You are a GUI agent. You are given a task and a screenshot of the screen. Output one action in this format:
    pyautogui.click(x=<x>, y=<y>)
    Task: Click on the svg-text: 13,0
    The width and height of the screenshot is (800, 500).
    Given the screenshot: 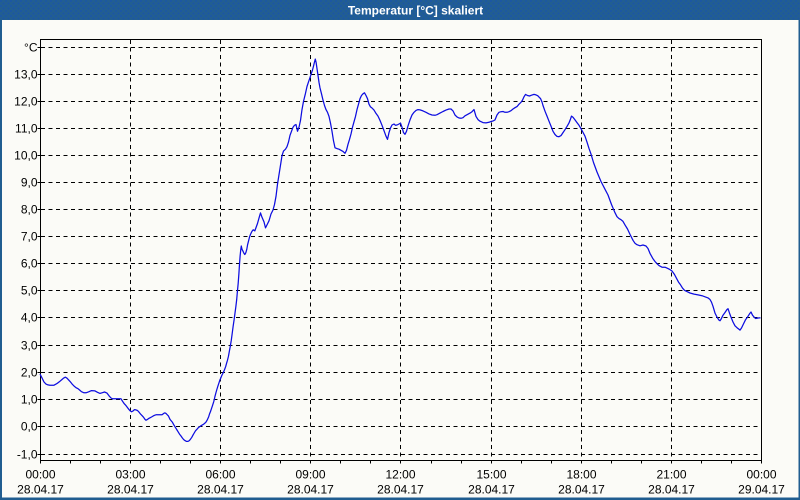 What is the action you would take?
    pyautogui.click(x=26, y=75)
    